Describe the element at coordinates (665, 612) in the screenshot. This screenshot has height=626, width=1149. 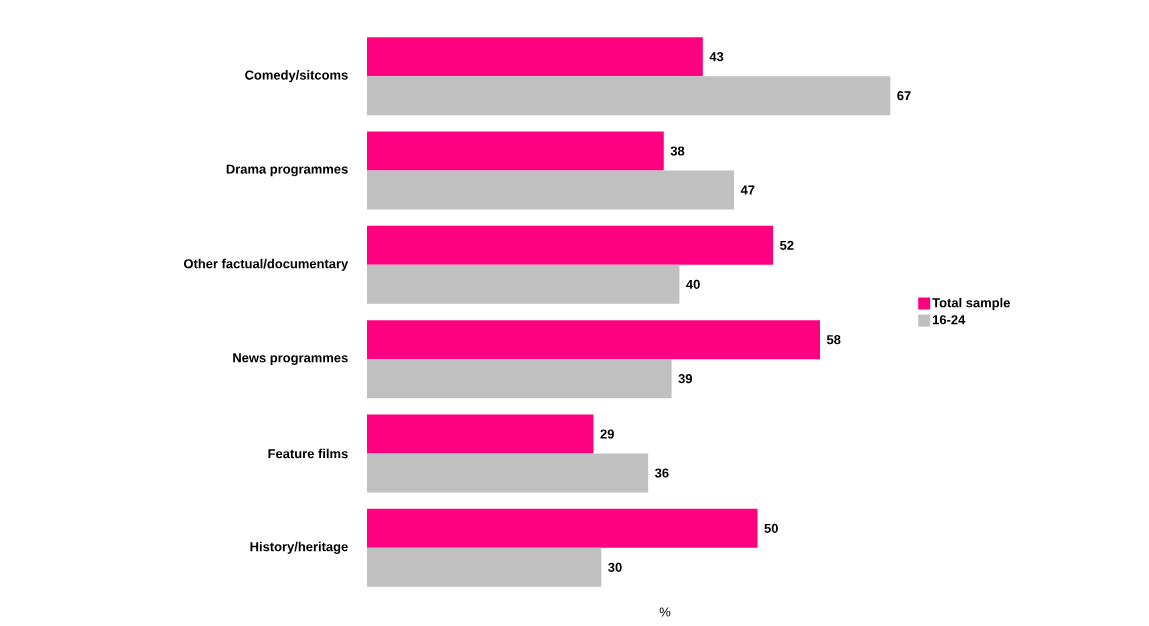
I see `x-axis-title: %` at that location.